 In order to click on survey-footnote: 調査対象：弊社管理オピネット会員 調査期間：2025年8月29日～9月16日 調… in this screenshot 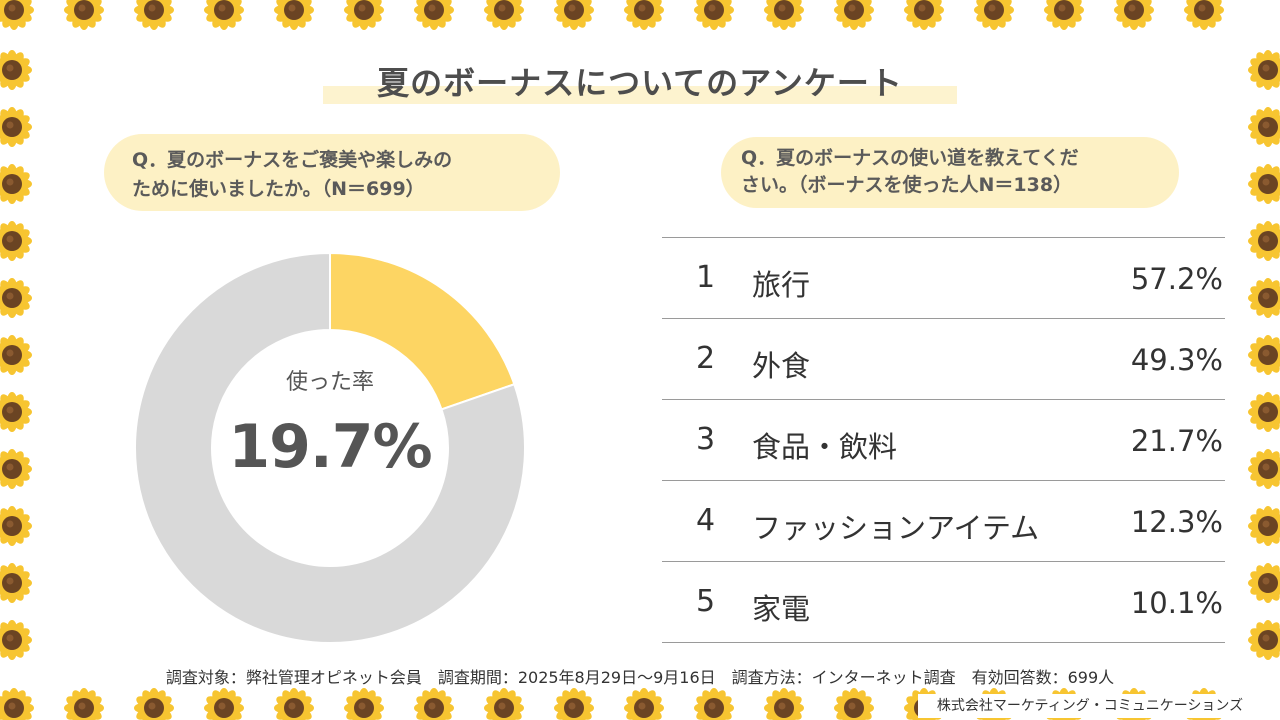, I will do `click(640, 677)`.